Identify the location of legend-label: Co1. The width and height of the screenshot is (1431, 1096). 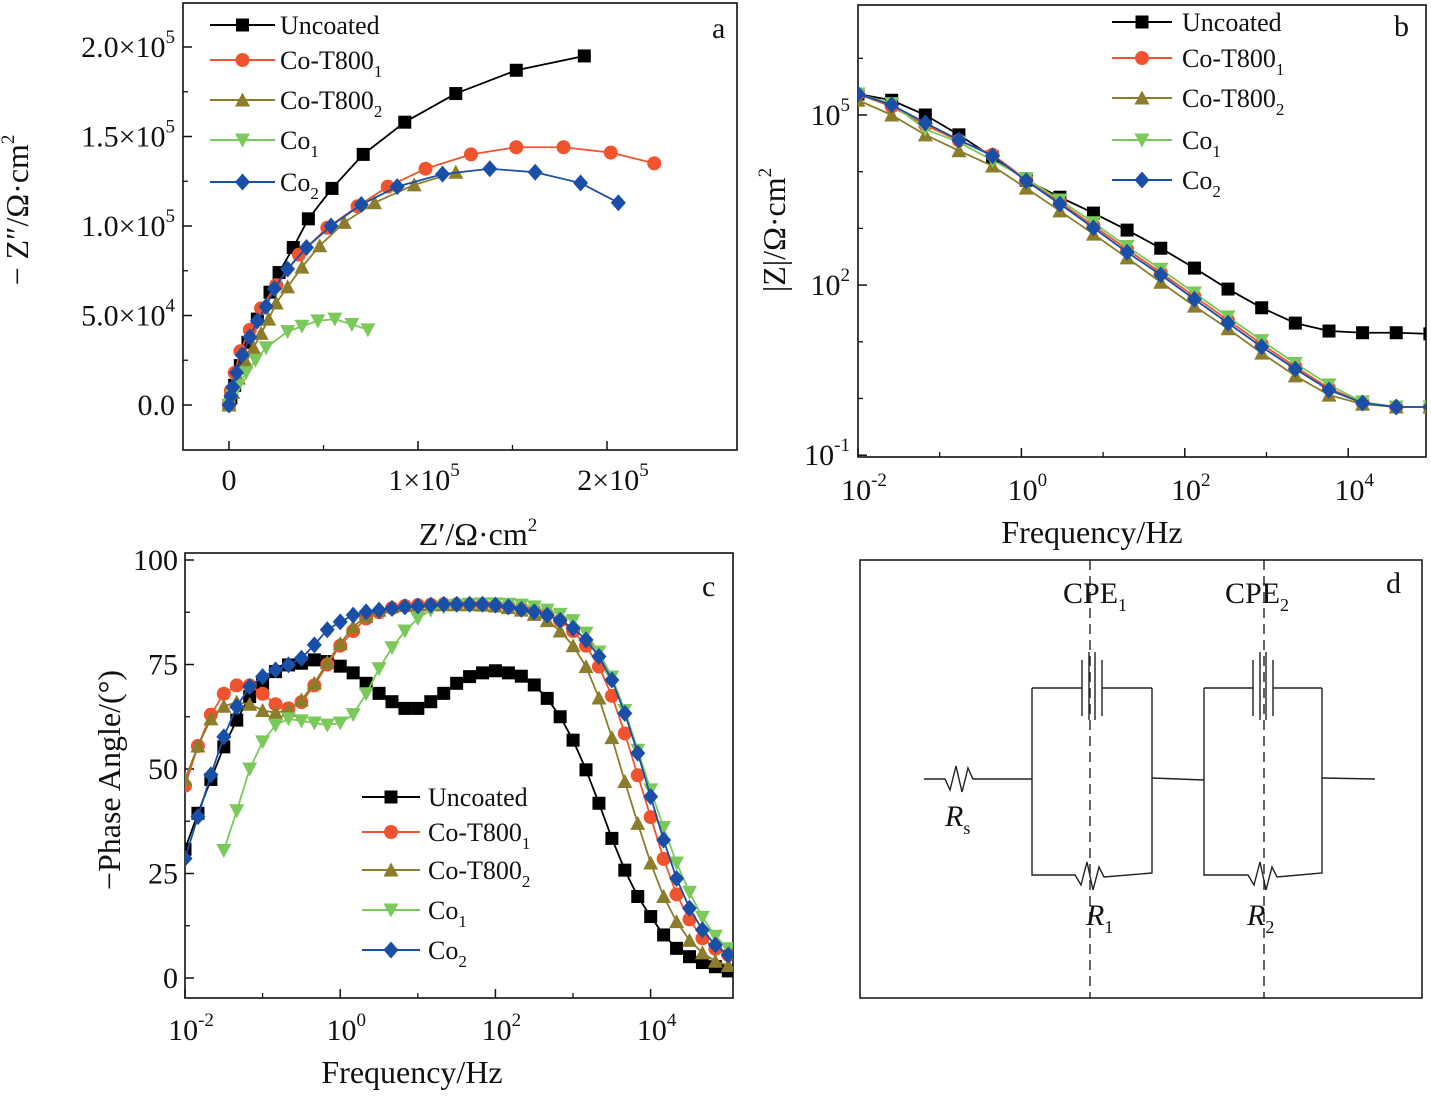
(299, 143).